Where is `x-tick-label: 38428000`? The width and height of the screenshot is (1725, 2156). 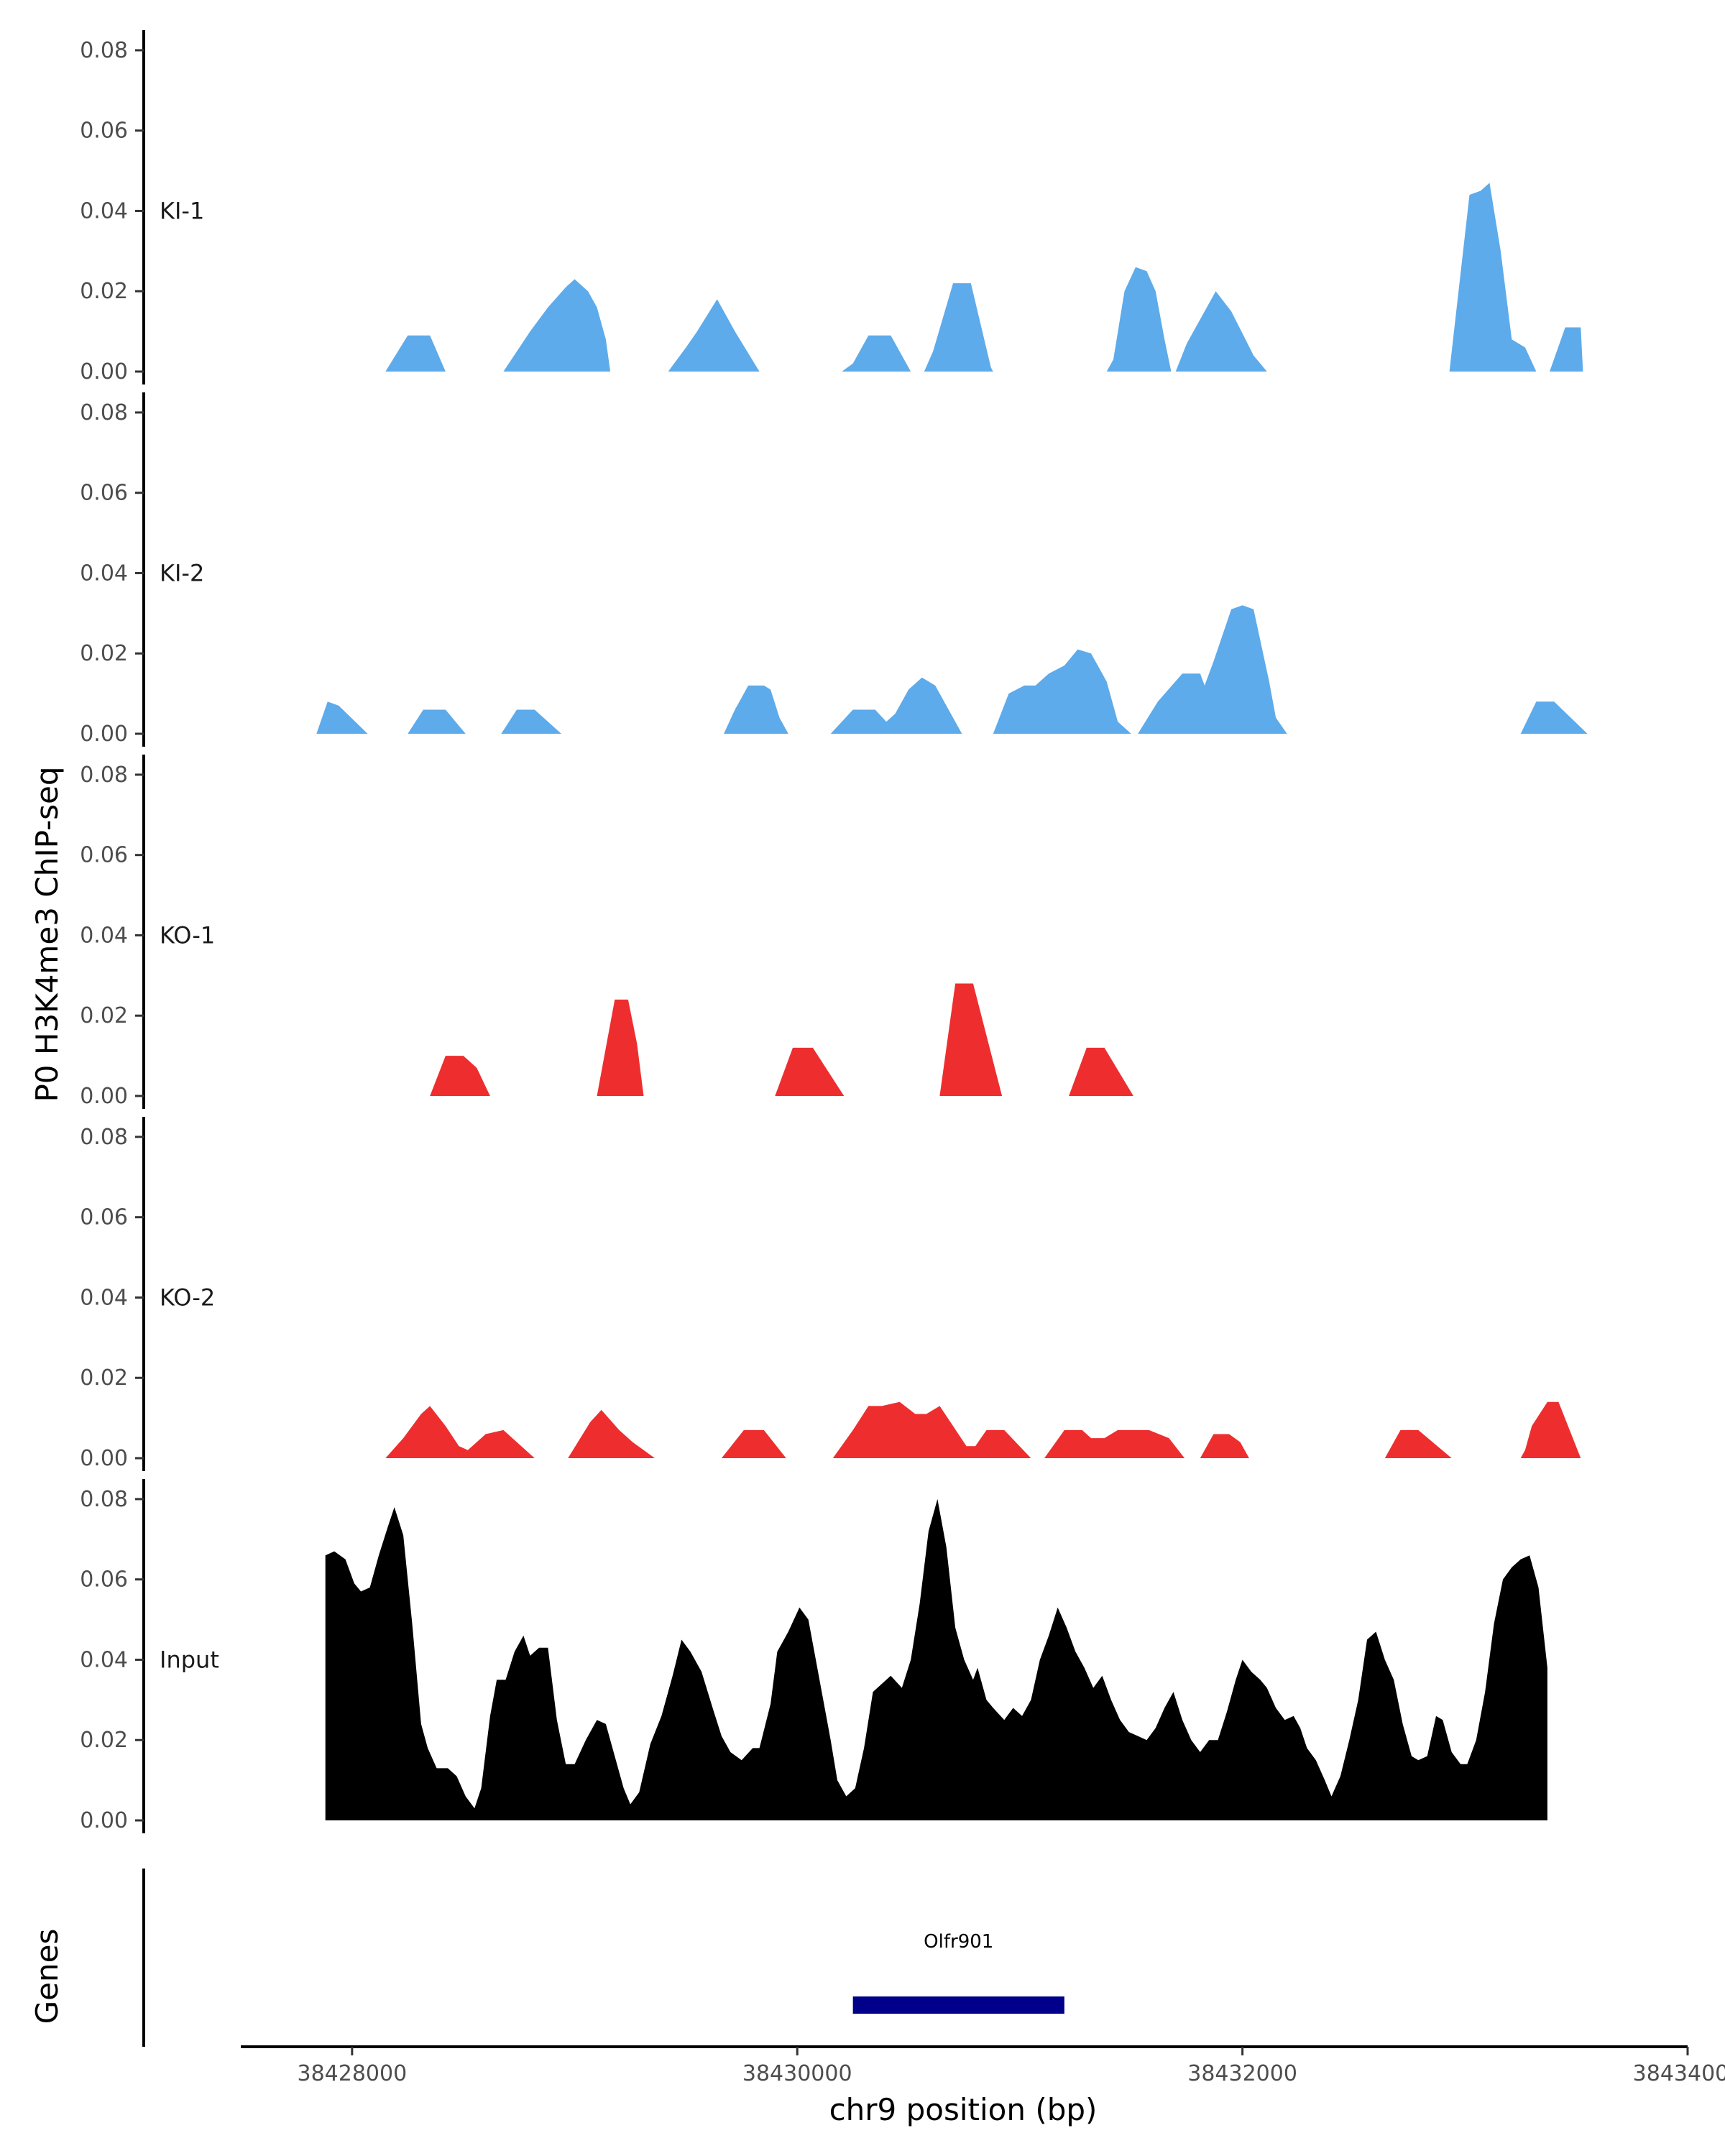 x-tick-label: 38428000 is located at coordinates (352, 2073).